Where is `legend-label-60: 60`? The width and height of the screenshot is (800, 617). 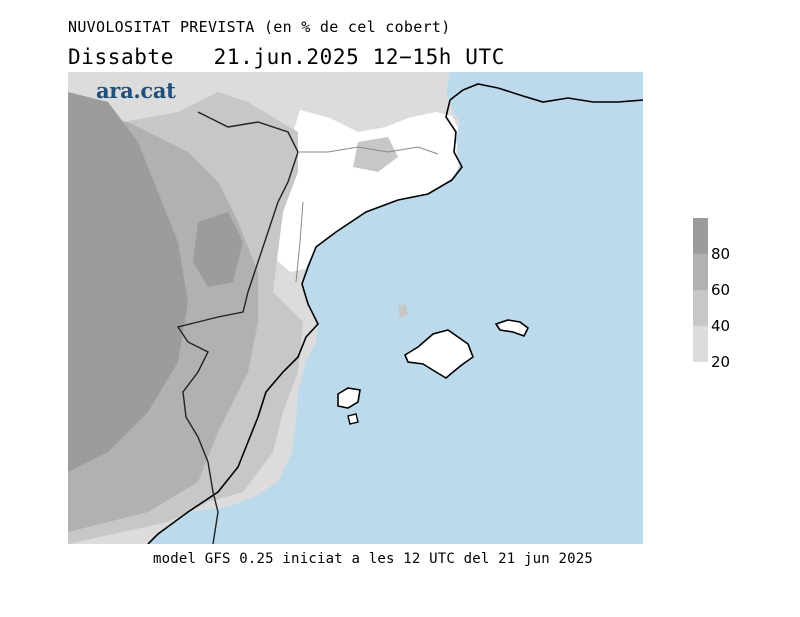
legend-label-60: 60 is located at coordinates (721, 290).